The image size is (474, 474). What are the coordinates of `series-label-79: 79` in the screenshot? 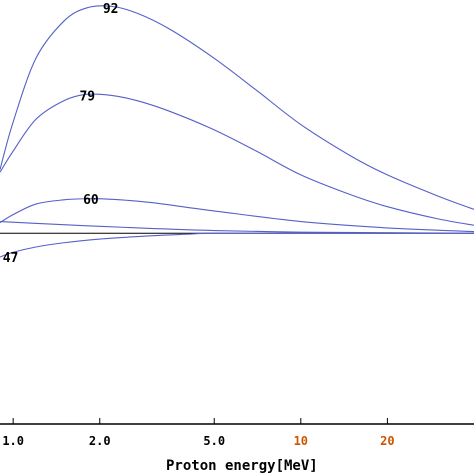 It's located at (87, 96).